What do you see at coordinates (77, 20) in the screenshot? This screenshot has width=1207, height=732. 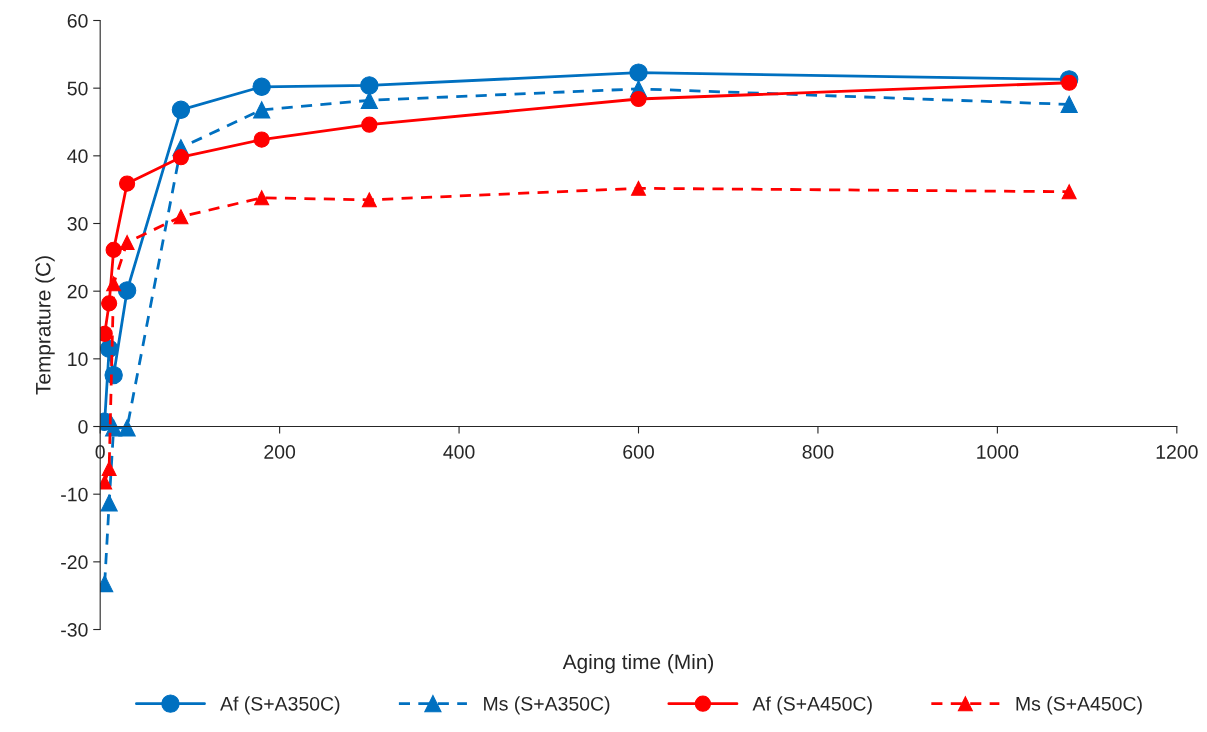 I see `y-tick-label: 60` at bounding box center [77, 20].